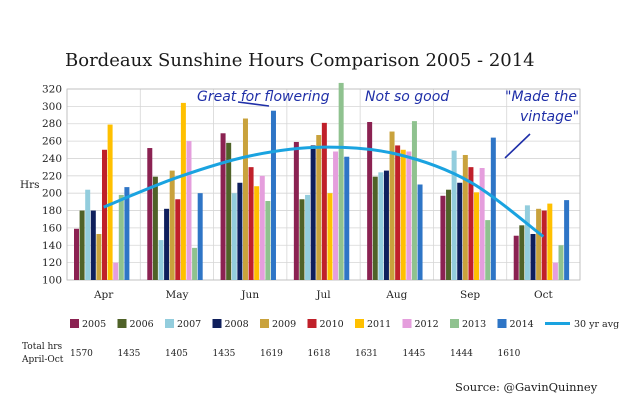 The width and height of the screenshot is (630, 410). Describe the element at coordinates (42, 360) in the screenshot. I see `totals-label-2: April-Oct` at that location.